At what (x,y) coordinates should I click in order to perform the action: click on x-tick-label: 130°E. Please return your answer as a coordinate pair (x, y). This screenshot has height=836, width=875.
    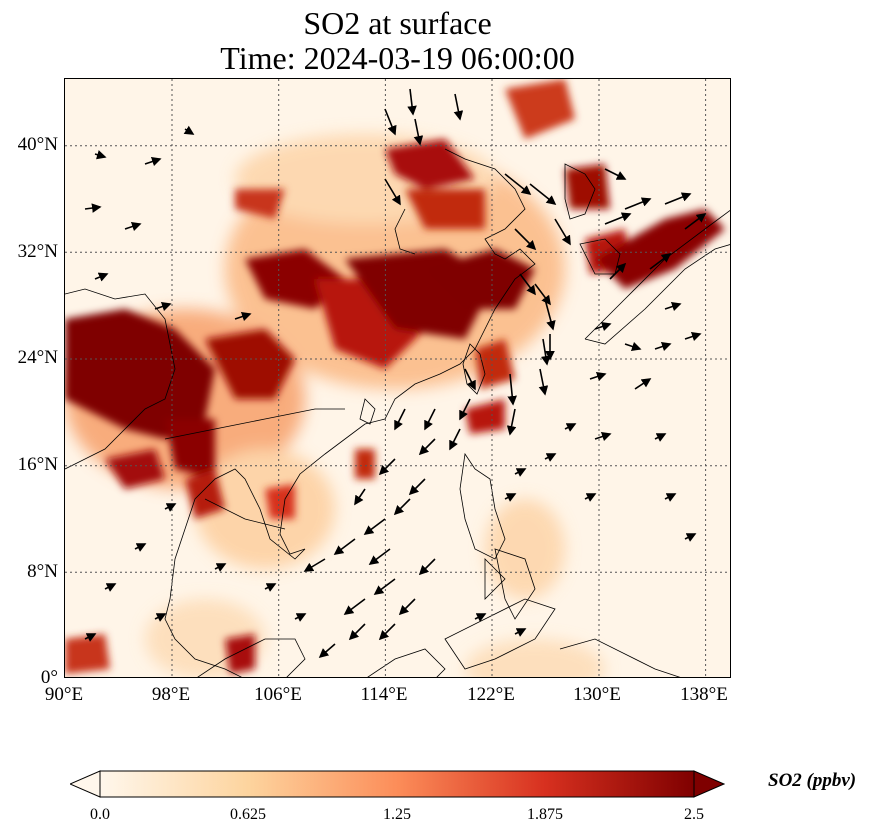
    Looking at the image, I should click on (597, 694).